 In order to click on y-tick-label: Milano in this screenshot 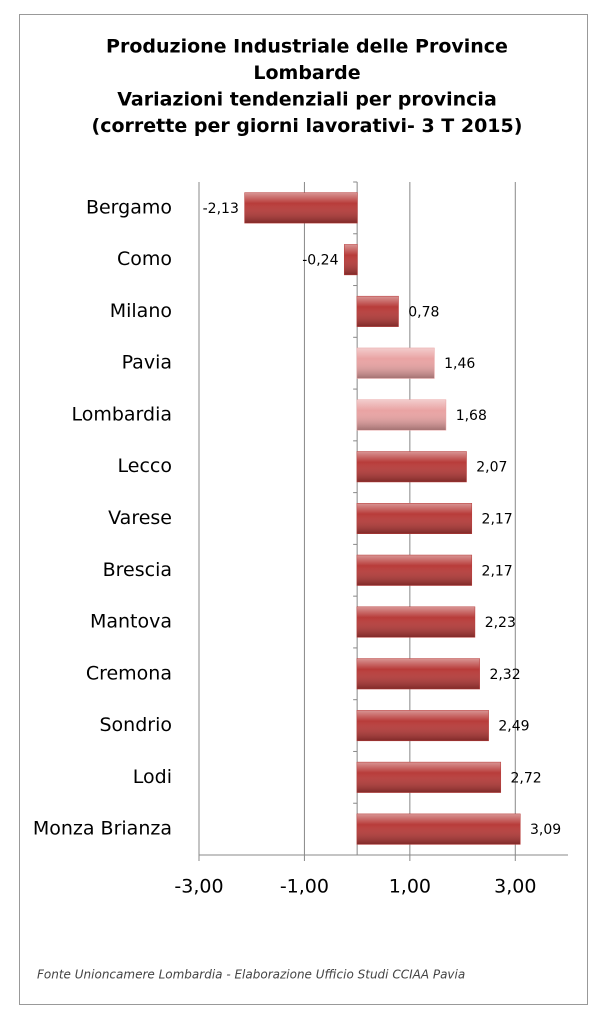, I will do `click(141, 311)`.